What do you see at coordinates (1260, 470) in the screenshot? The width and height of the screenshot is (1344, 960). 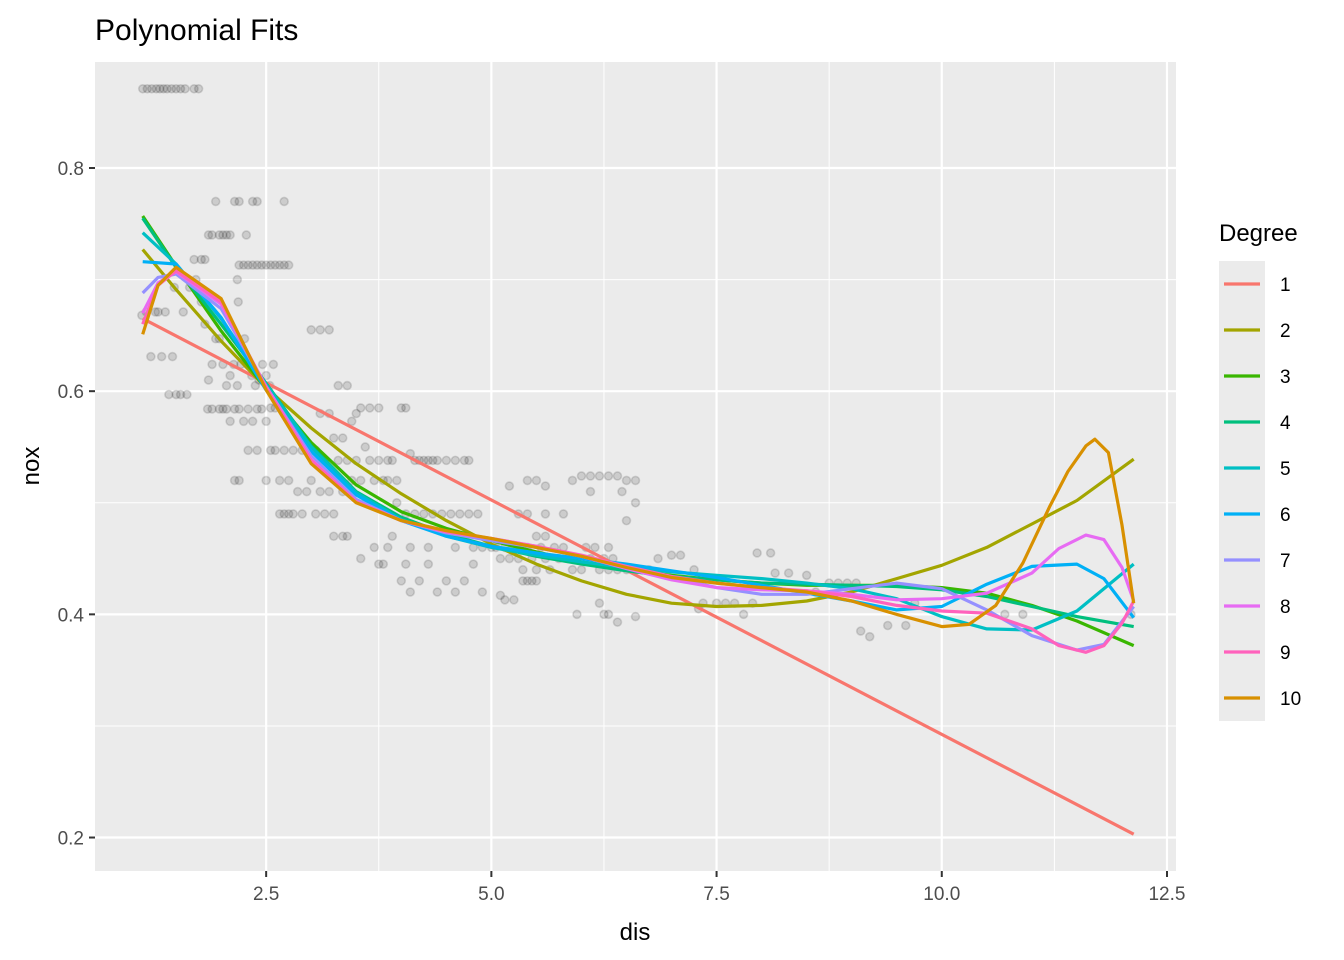 I see `legend: Degree 1 2 3 4 5 6 7 8 9 10` at bounding box center [1260, 470].